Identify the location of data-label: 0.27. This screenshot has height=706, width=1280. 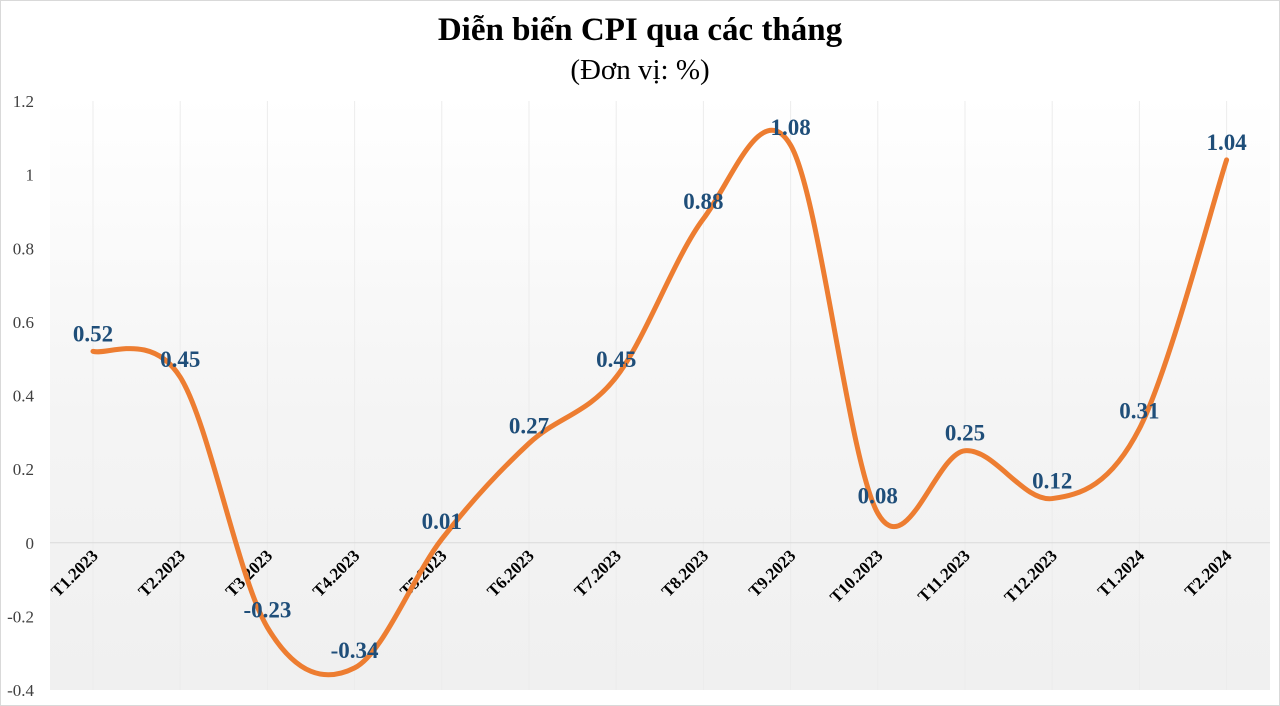
(529, 425).